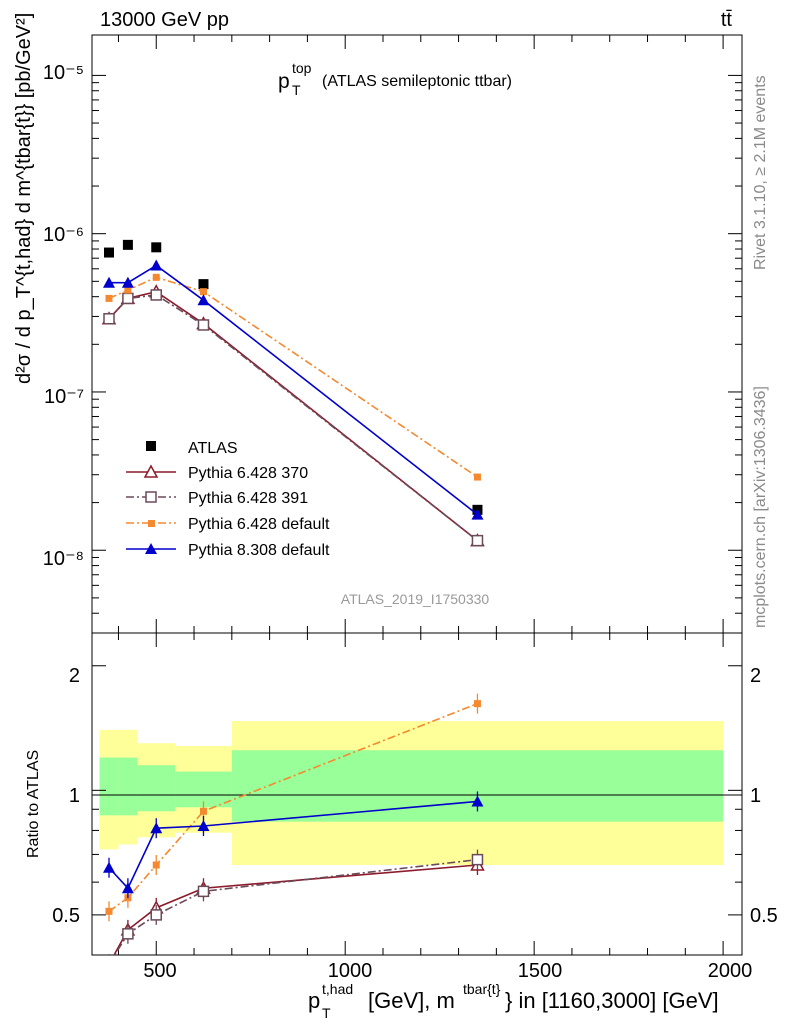 The height and width of the screenshot is (1024, 786). Describe the element at coordinates (764, 796) in the screenshot. I see `ratio-y-tick-labels-right: 2 1 0.5` at that location.